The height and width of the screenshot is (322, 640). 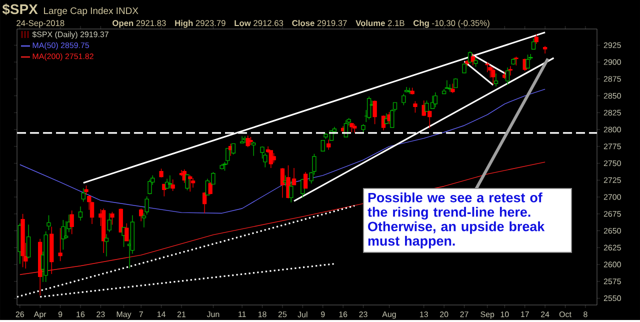 I want to click on annotation: Possible we see a retest of the rising trend-line here. Otherwise, an upside break must happen., so click(x=456, y=220).